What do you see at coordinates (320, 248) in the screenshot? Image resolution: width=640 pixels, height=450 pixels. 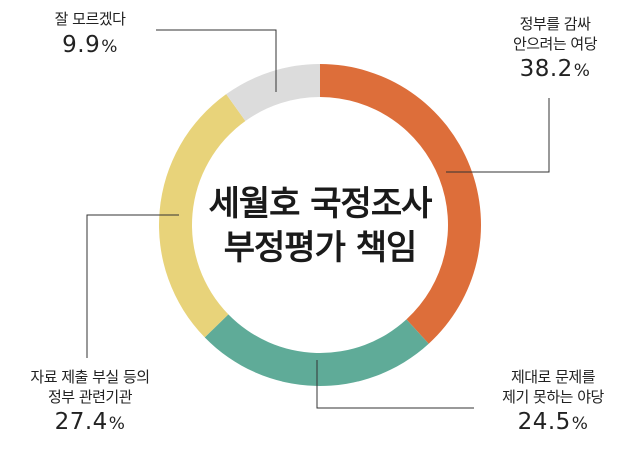 I see `chart-title-line-2: 부정평가 책임` at bounding box center [320, 248].